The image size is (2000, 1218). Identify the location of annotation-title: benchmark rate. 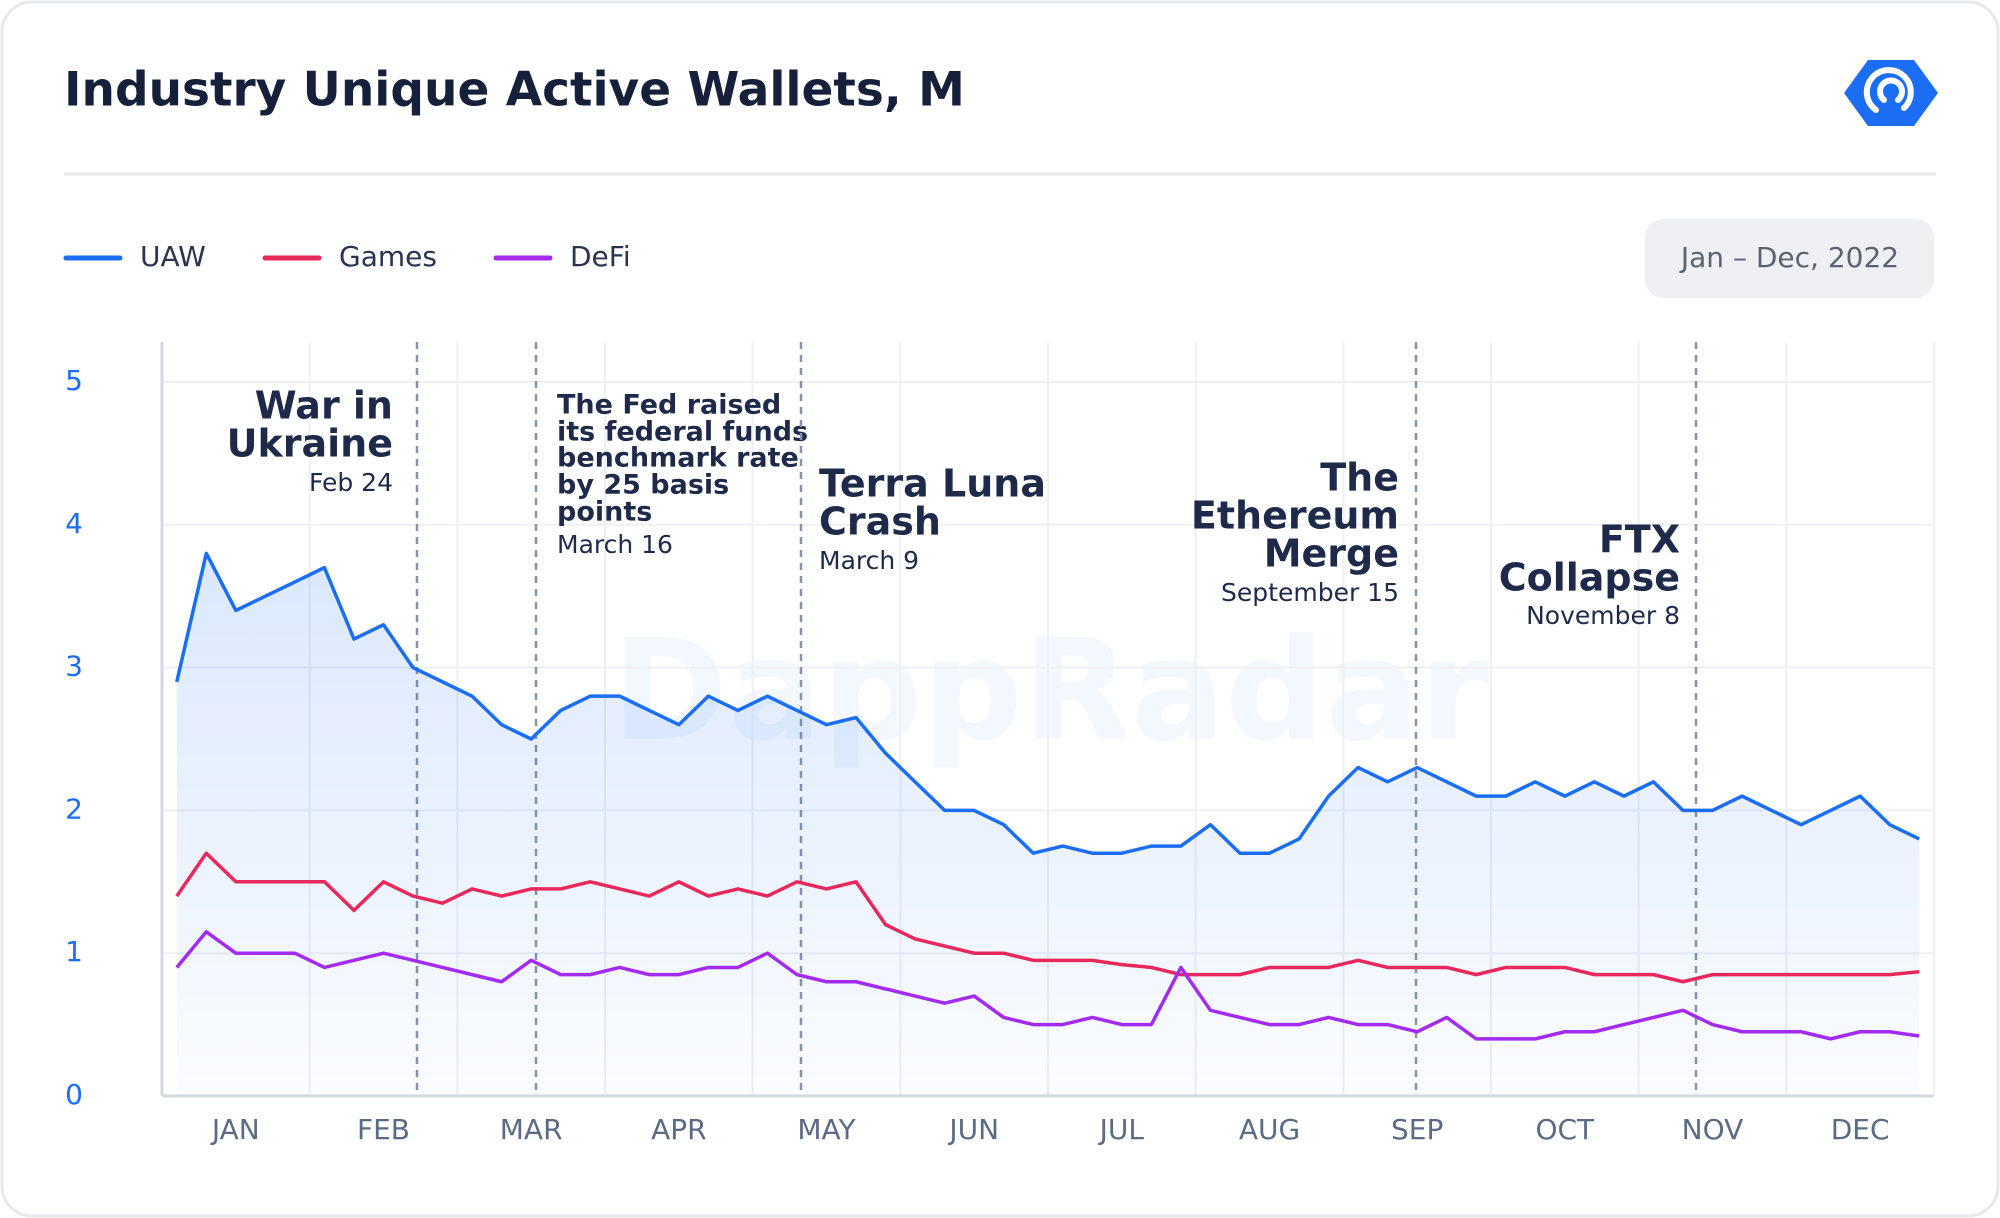
(678, 458).